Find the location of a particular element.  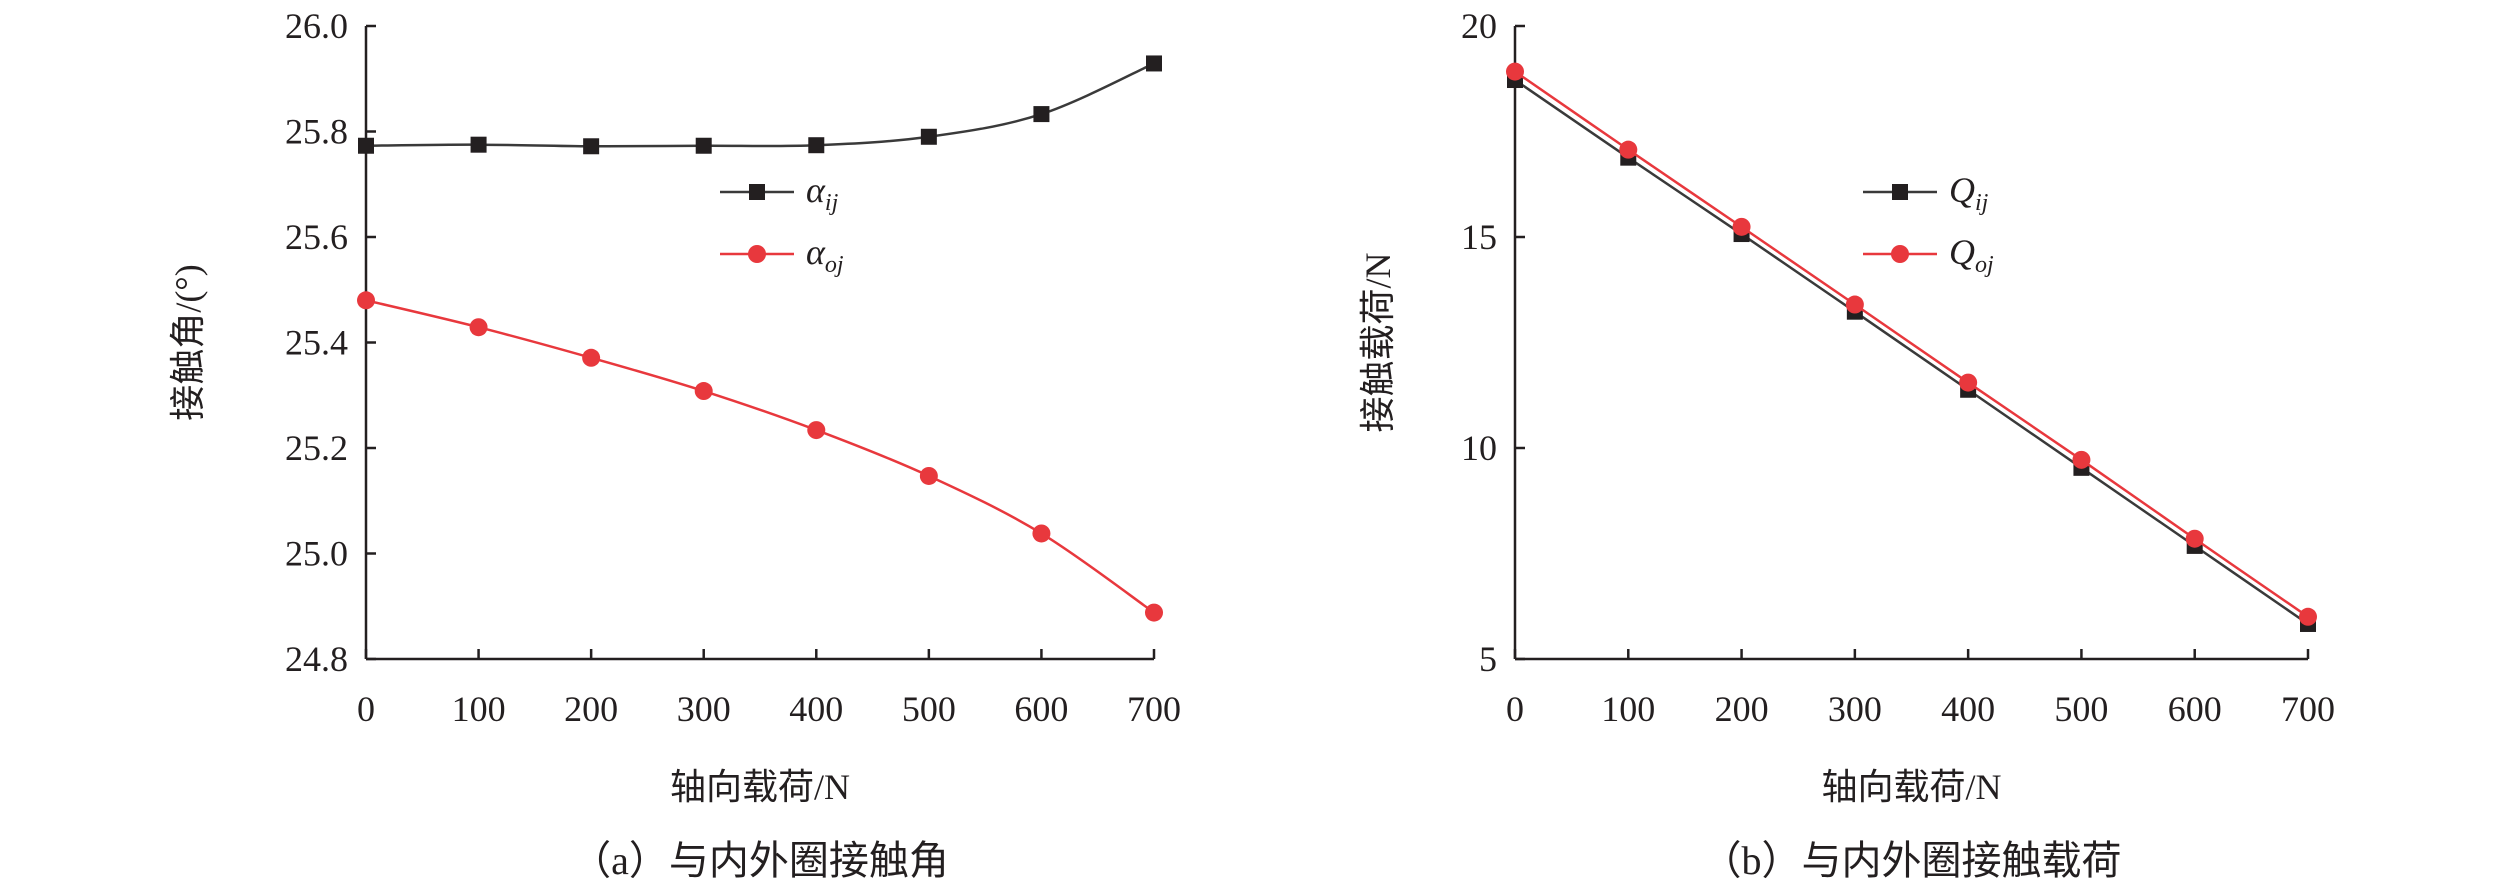

legend-label: Qij is located at coordinates (1969, 193).